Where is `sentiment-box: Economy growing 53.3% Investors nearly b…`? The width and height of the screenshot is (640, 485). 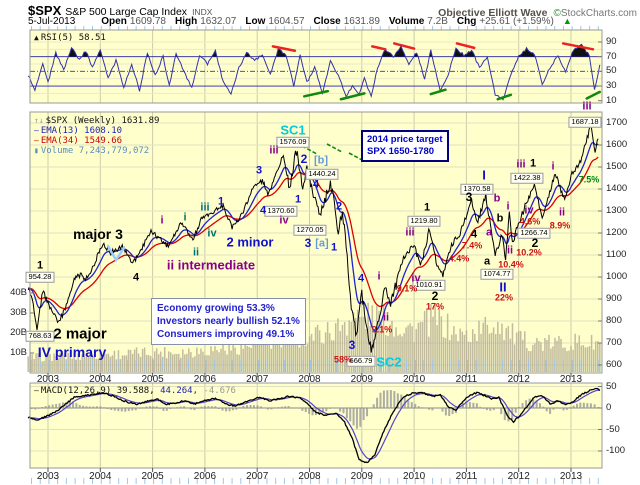
sentiment-box: Economy growing 53.3% Investors nearly b… is located at coordinates (228, 321).